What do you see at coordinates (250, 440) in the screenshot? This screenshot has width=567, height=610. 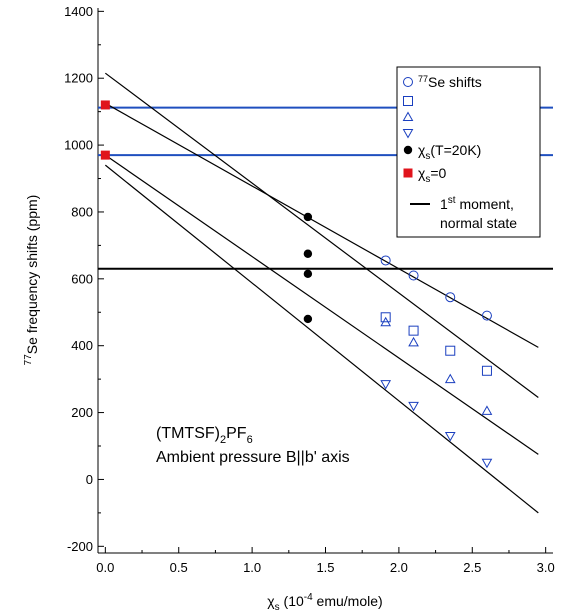 I see `annotation-sub-2: 6` at bounding box center [250, 440].